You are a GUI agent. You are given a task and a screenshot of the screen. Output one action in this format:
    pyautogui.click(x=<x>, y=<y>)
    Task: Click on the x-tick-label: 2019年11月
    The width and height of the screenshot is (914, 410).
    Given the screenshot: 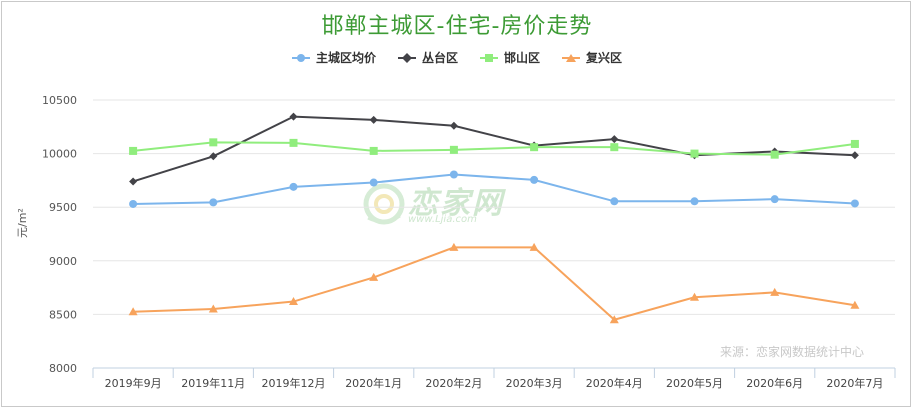 What is the action you would take?
    pyautogui.click(x=213, y=383)
    